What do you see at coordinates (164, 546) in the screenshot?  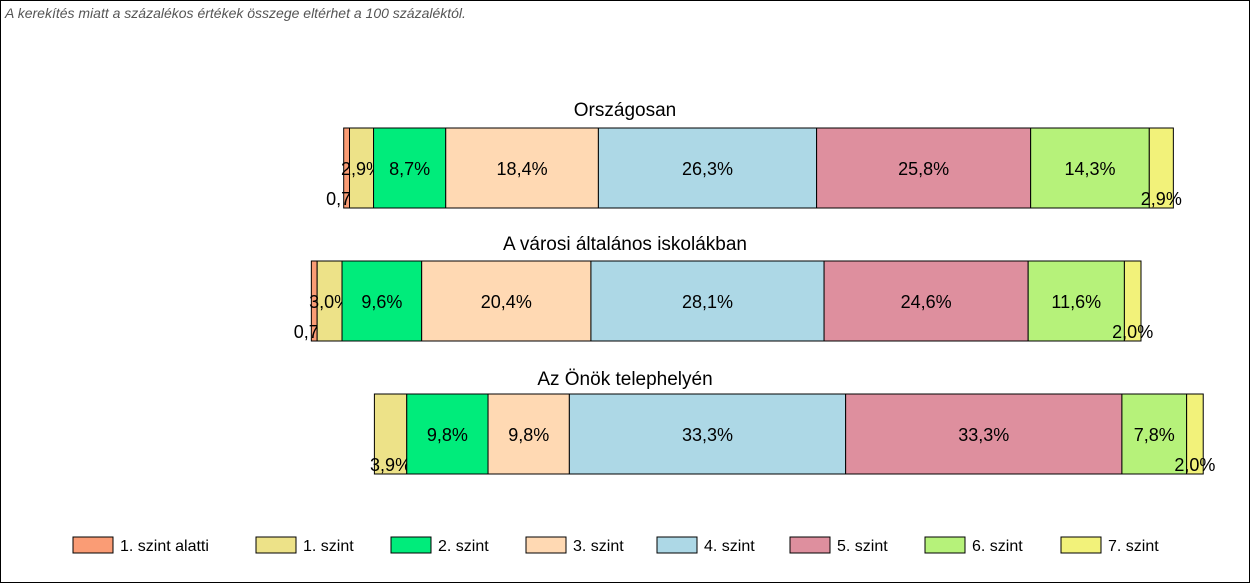 I see `legend-label: 1. szint alatti` at bounding box center [164, 546].